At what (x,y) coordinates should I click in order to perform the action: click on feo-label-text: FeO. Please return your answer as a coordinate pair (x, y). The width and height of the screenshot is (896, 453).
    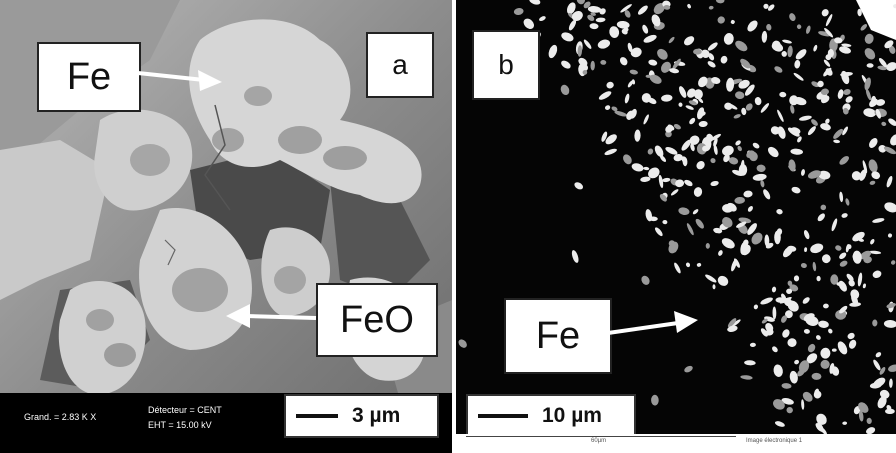
    Looking at the image, I should click on (377, 320).